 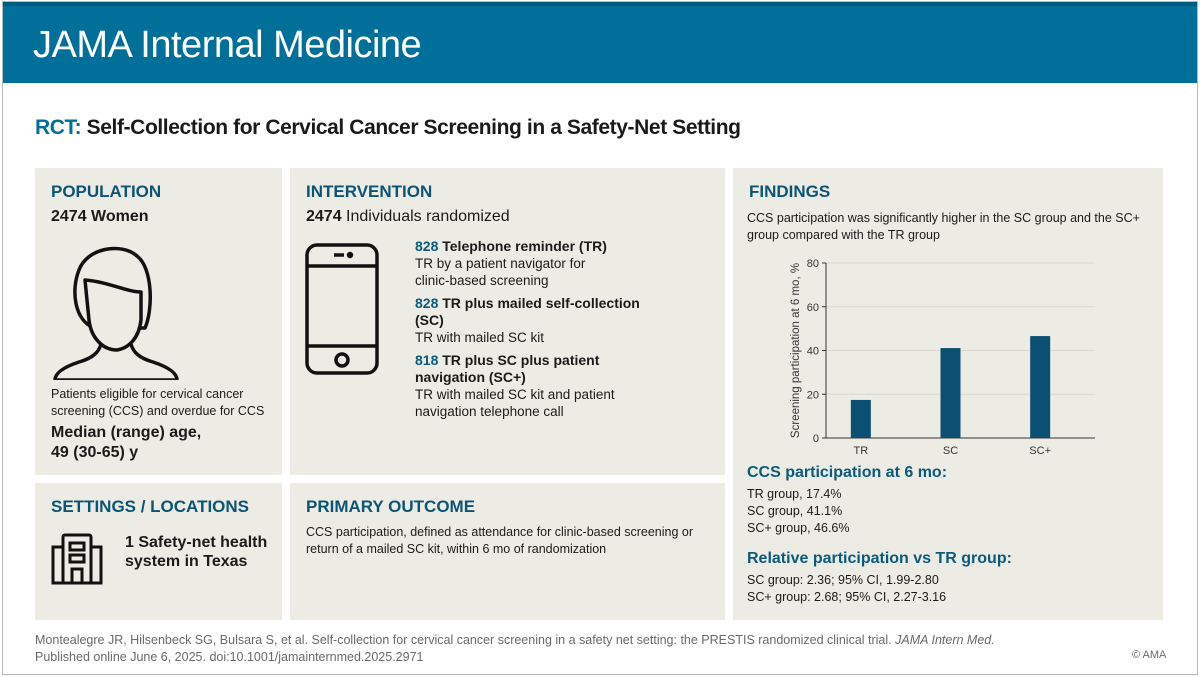 I want to click on bar-TR, so click(x=860, y=418).